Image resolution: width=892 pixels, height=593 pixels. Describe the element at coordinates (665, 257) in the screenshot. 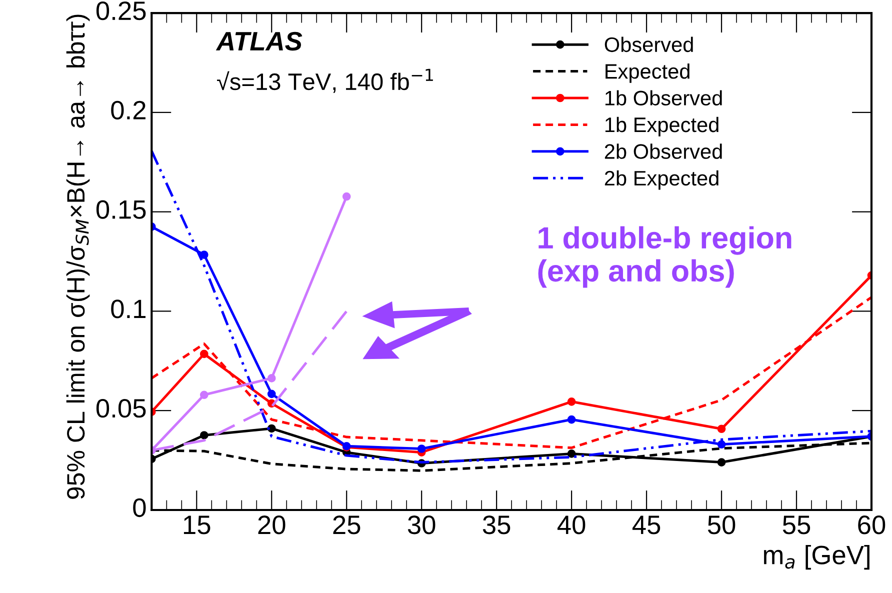

I see `annotation: 1 double-b region (exp and obs)` at that location.